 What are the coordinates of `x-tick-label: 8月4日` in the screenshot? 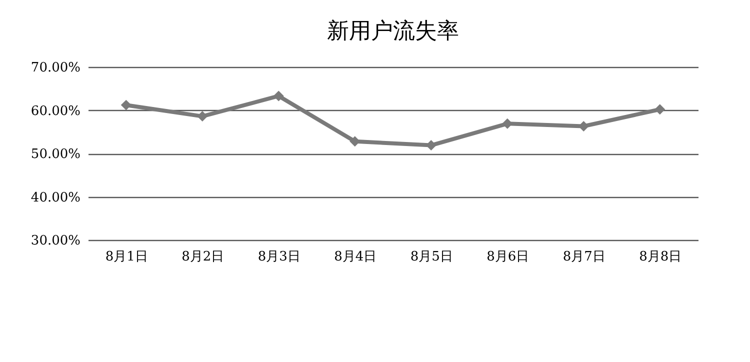 It's located at (355, 257).